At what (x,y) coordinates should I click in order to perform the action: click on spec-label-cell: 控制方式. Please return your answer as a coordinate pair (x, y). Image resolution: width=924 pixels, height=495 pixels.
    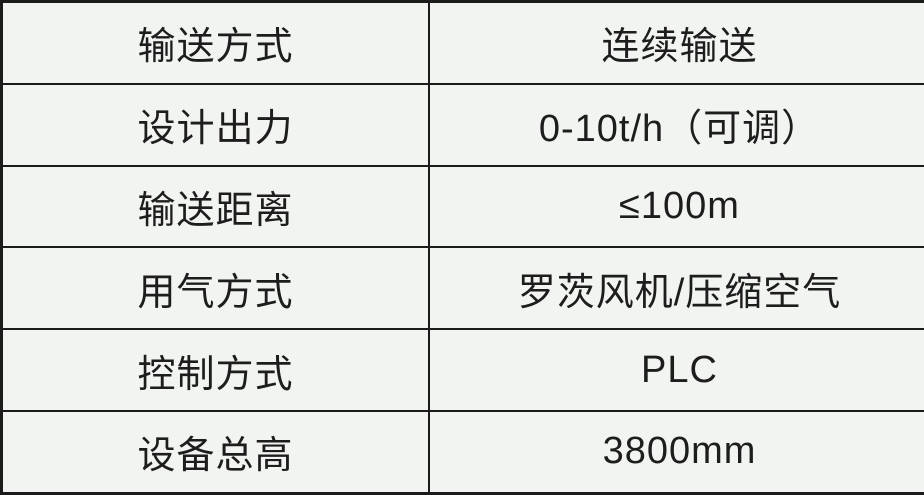
    Looking at the image, I should click on (215, 370).